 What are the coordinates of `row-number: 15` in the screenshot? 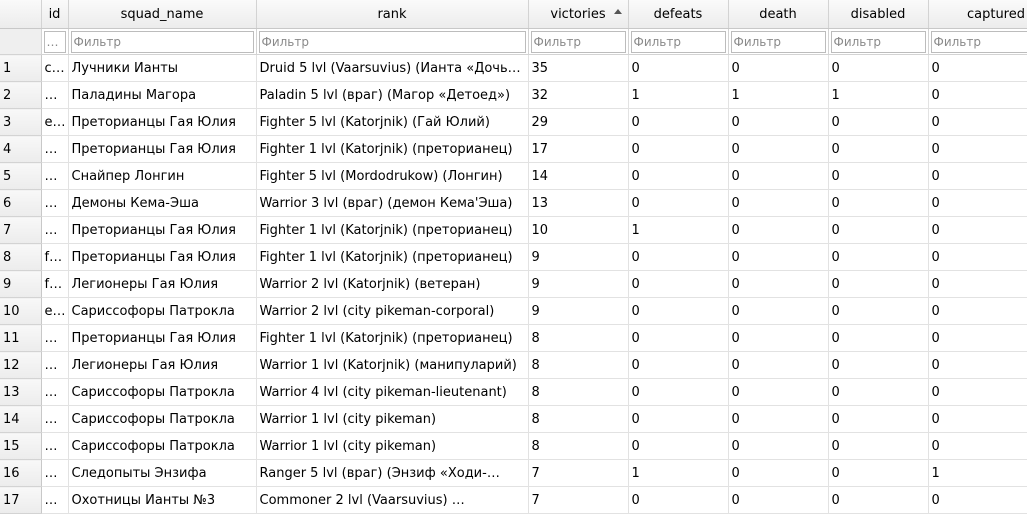 It's located at (21, 446).